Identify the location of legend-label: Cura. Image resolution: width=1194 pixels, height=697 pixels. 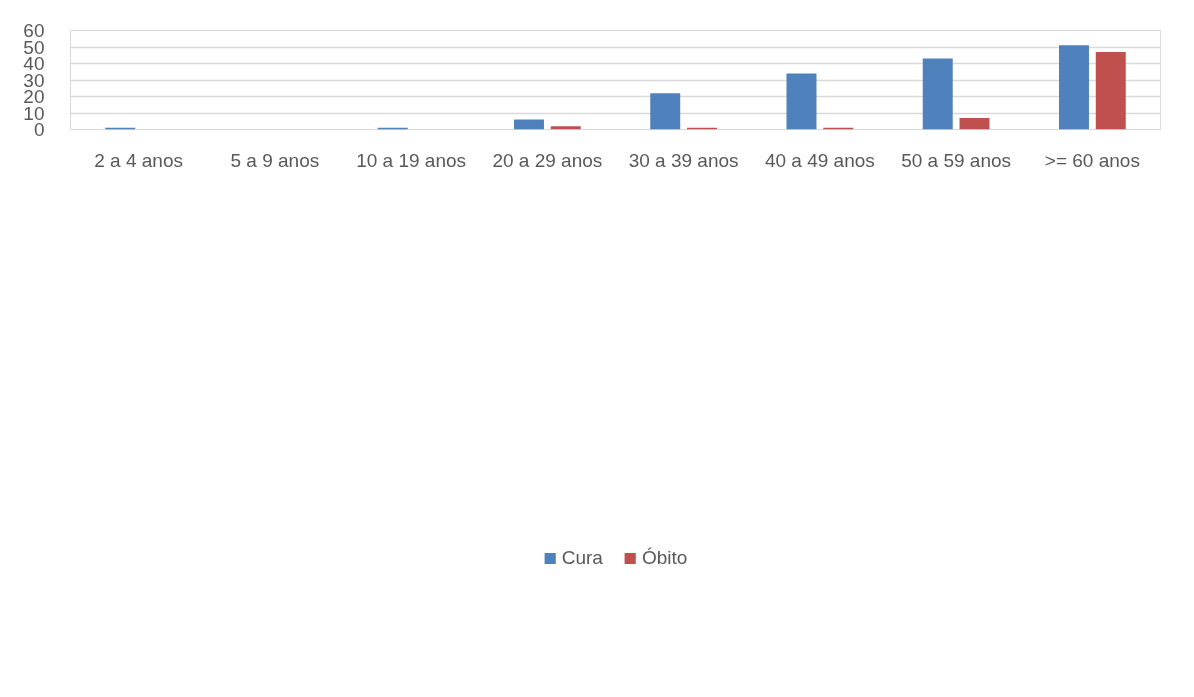
(582, 557).